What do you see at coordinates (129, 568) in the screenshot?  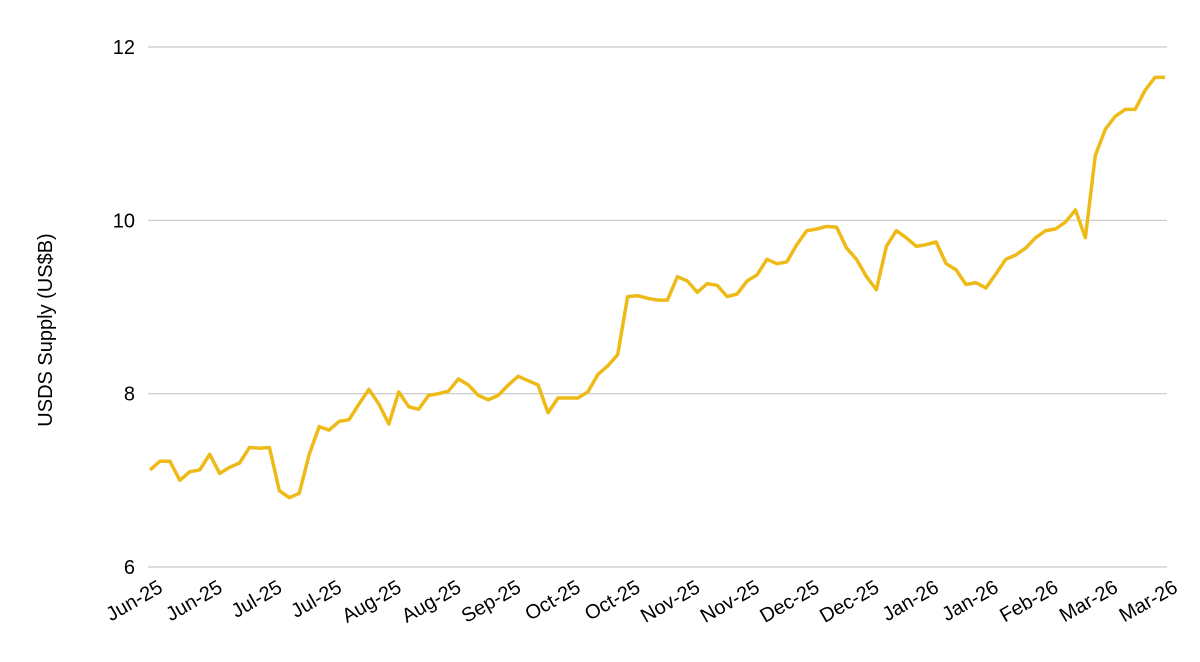 I see `y-tick-label: 6` at bounding box center [129, 568].